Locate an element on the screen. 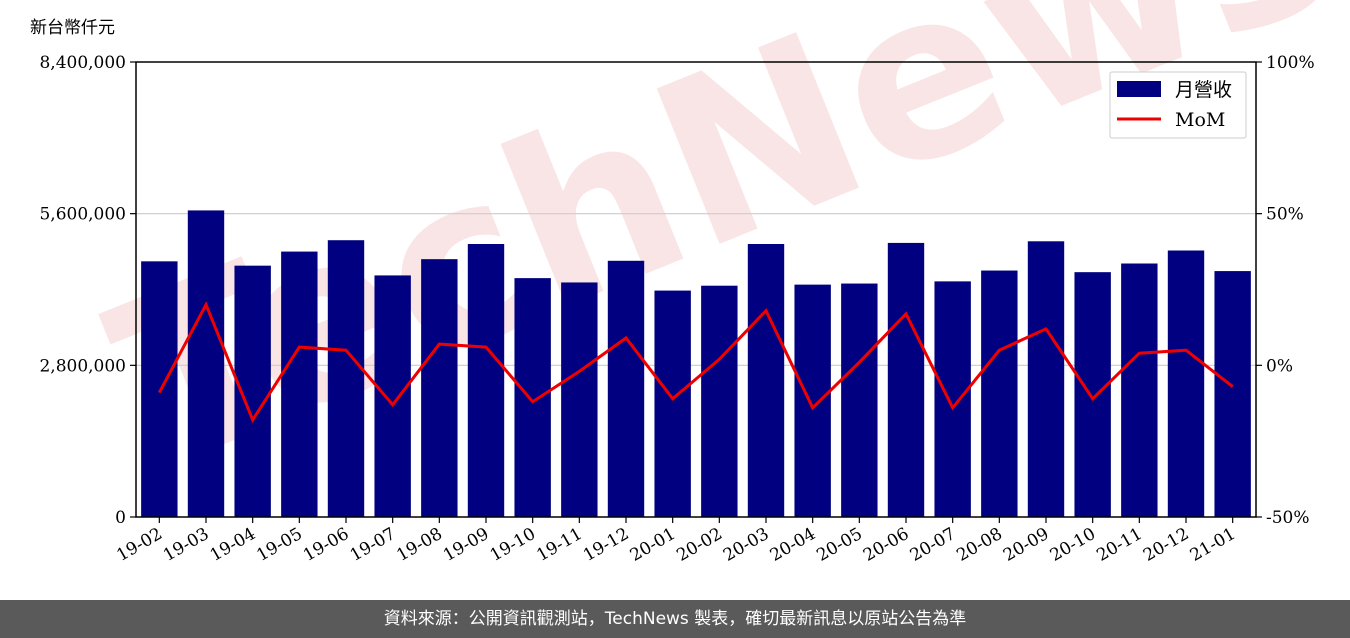  right-tick-label: 50% is located at coordinates (1285, 215).